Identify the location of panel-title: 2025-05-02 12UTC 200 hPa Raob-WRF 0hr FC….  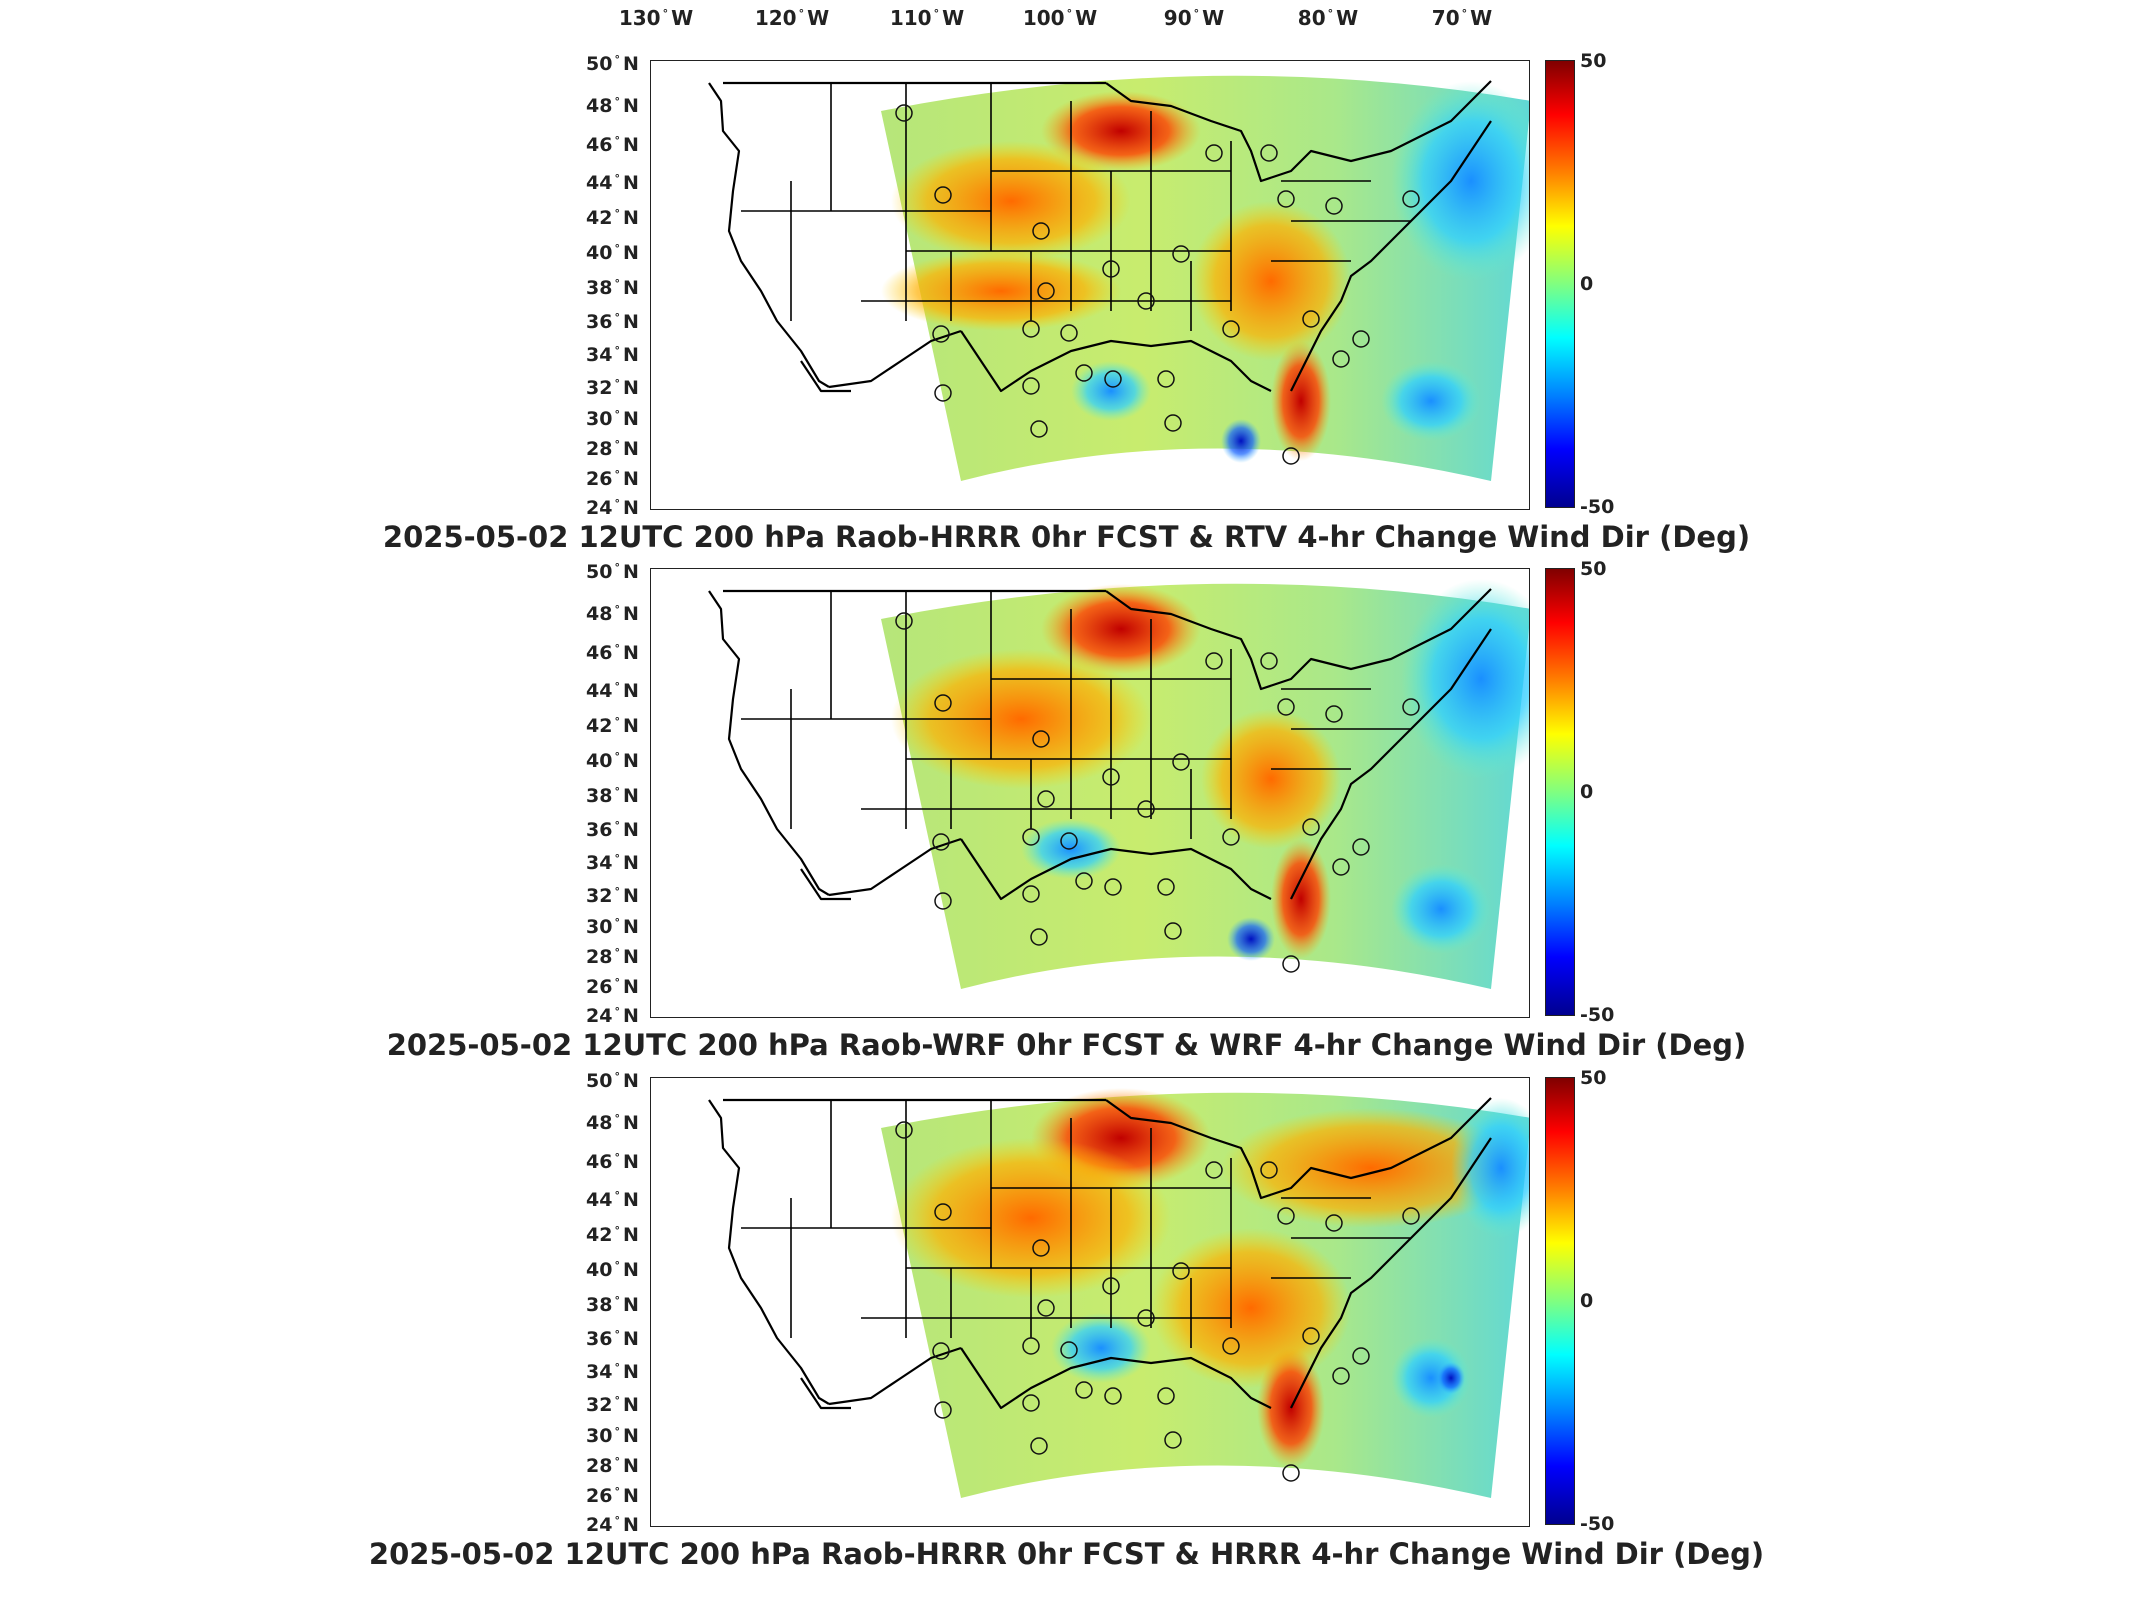
(1066, 1045).